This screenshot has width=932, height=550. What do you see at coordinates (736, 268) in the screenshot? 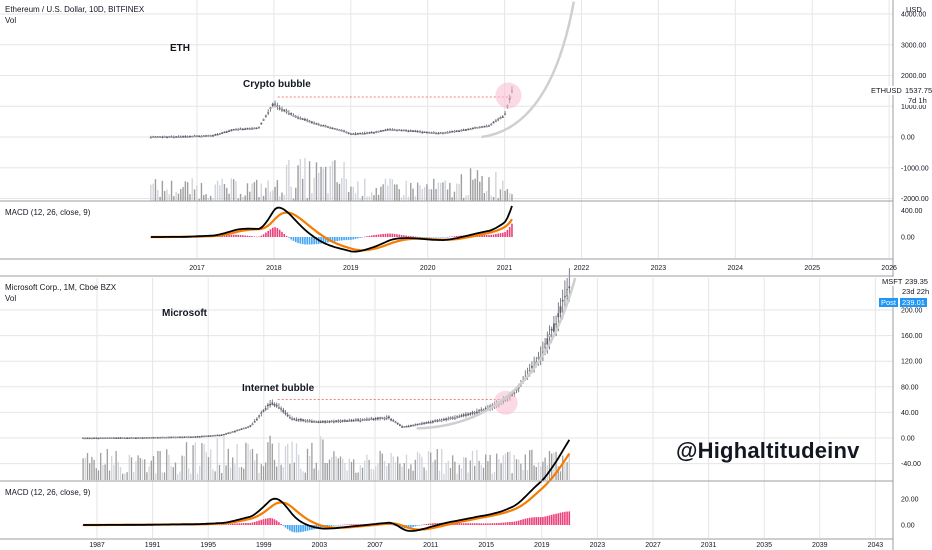
I see `eth-time-label: 2024` at bounding box center [736, 268].